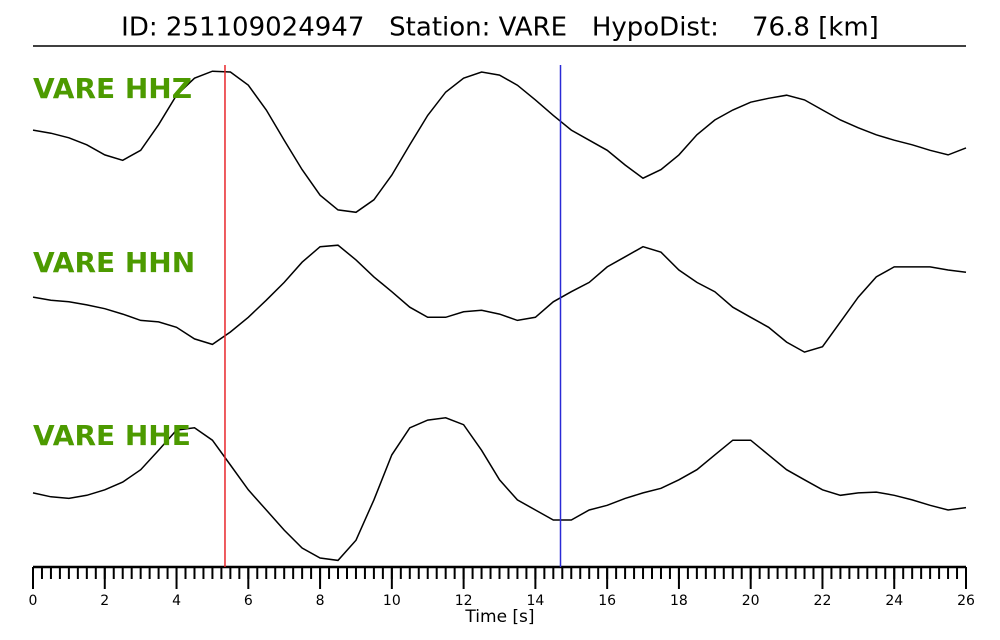  What do you see at coordinates (114, 262) in the screenshot?
I see `trace-label: VARE HHN` at bounding box center [114, 262].